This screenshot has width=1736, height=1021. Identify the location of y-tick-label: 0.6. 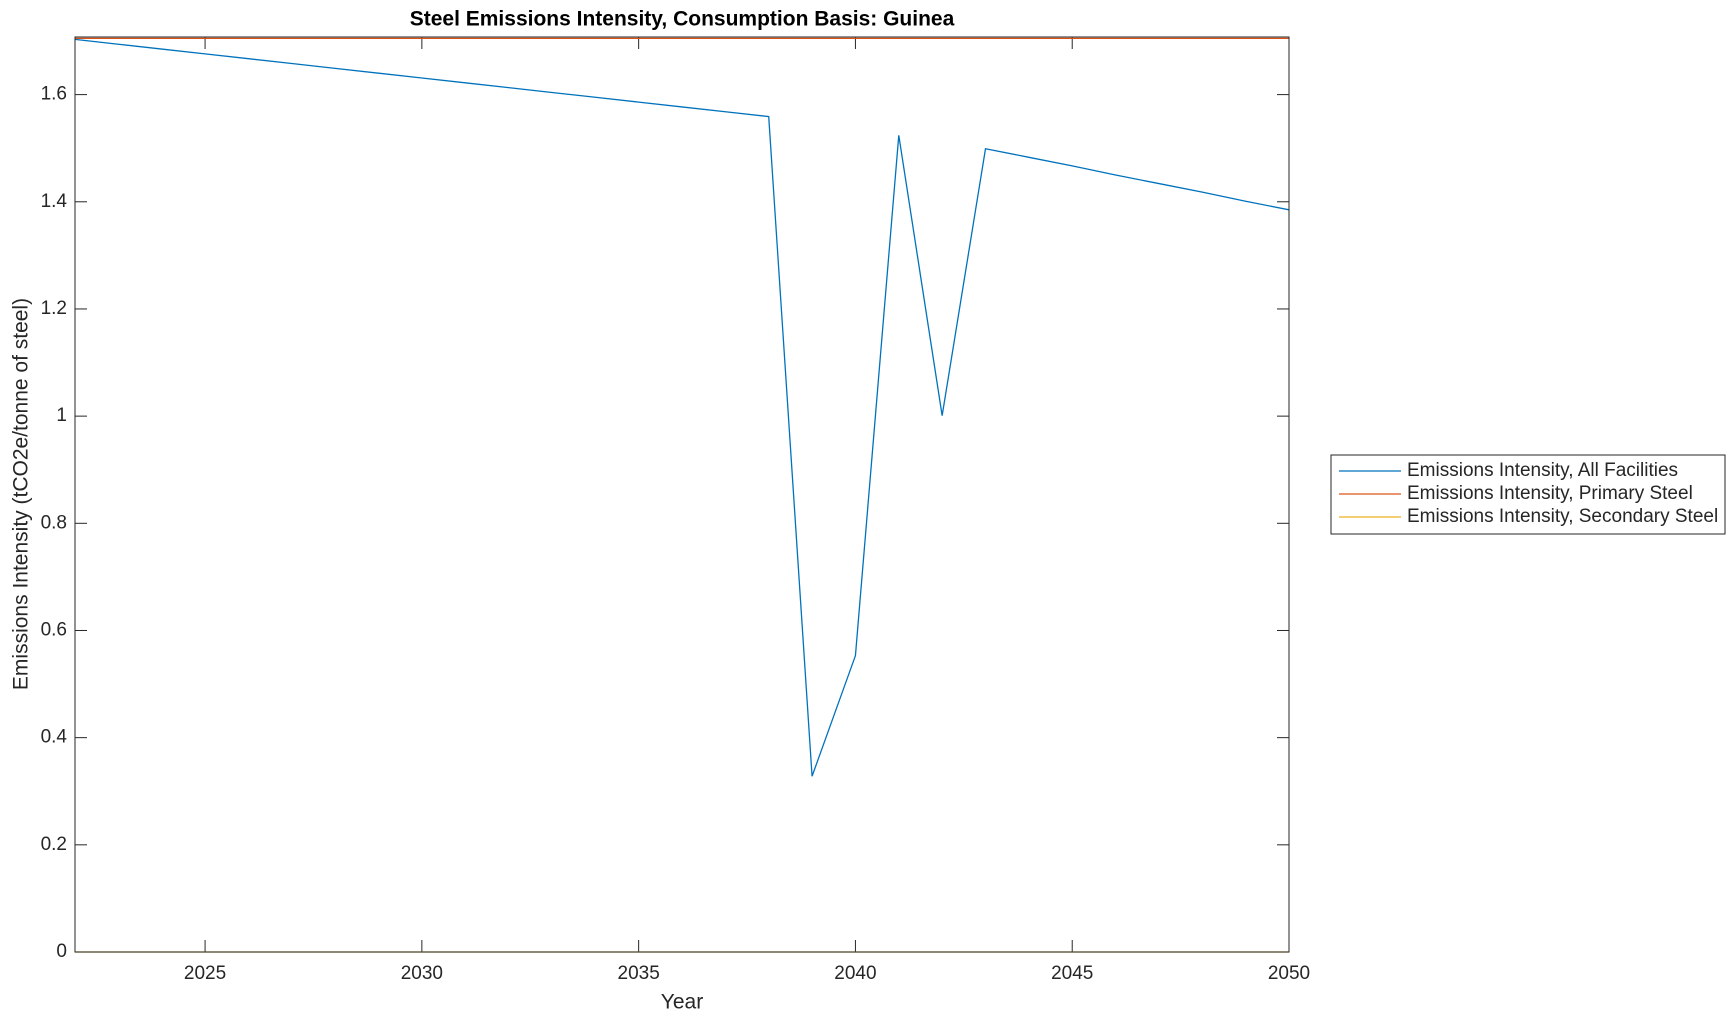
(54, 629).